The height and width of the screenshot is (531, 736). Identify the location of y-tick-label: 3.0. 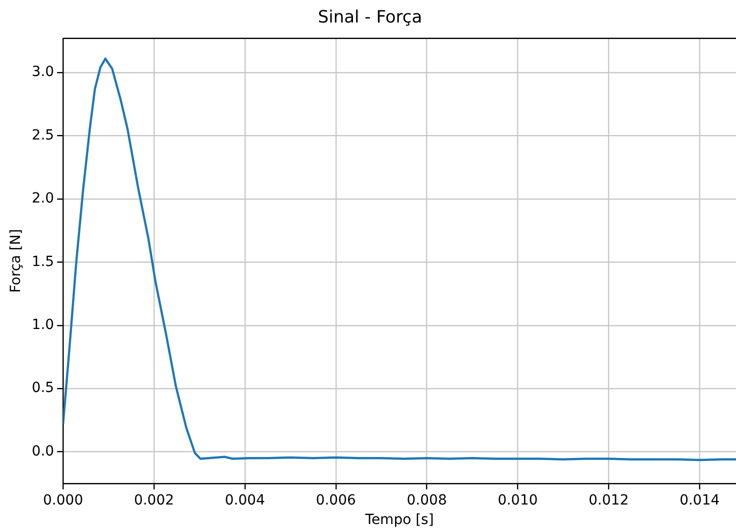
(43, 72).